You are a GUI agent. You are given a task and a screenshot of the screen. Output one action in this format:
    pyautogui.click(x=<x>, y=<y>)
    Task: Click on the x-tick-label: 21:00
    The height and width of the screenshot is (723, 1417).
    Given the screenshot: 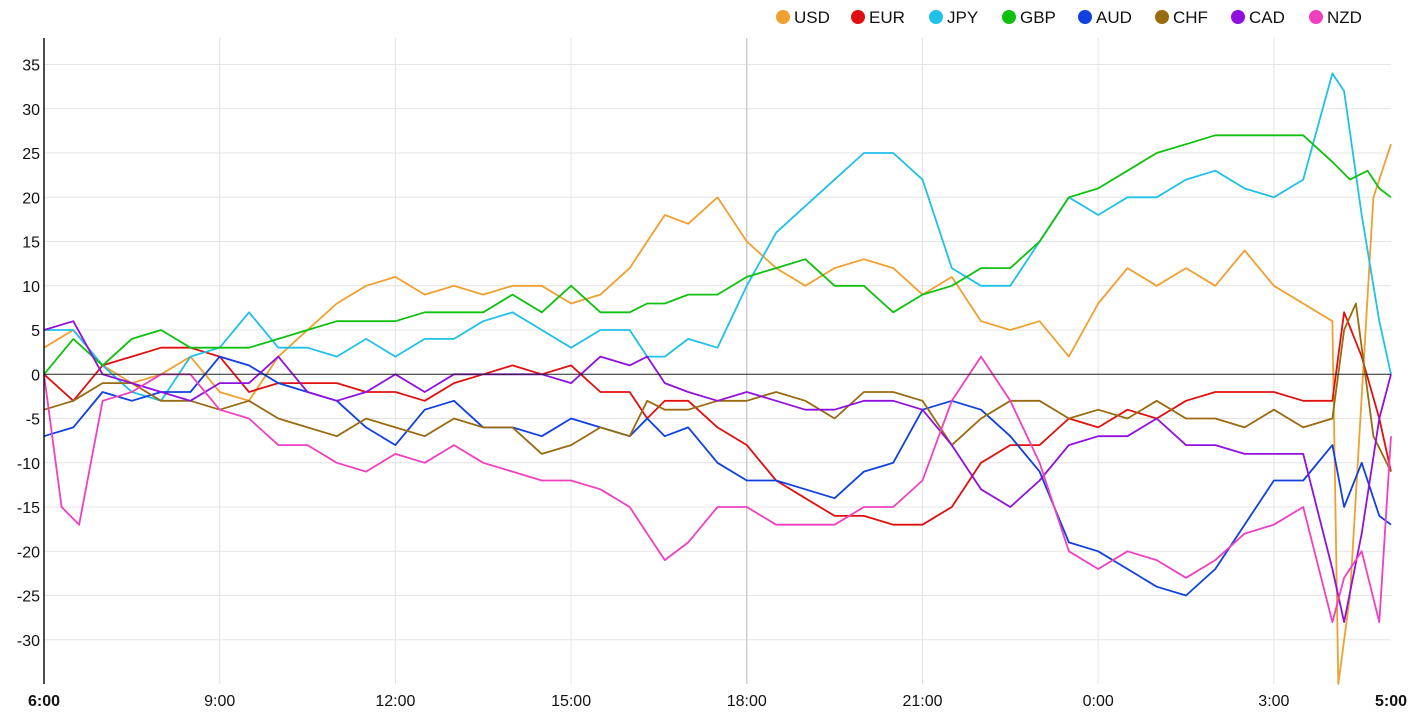 What is the action you would take?
    pyautogui.click(x=922, y=701)
    